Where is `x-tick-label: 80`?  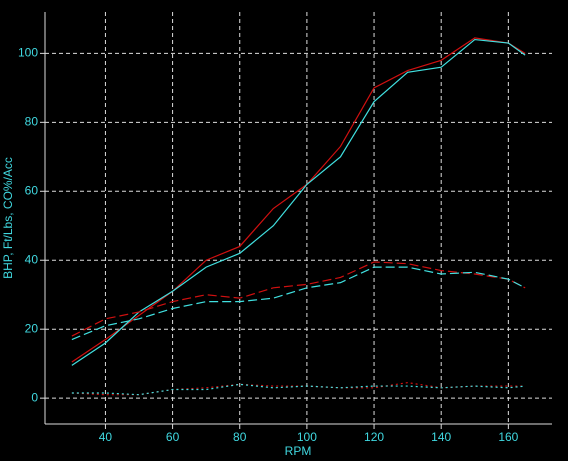 x-tick-label: 80 is located at coordinates (240, 437).